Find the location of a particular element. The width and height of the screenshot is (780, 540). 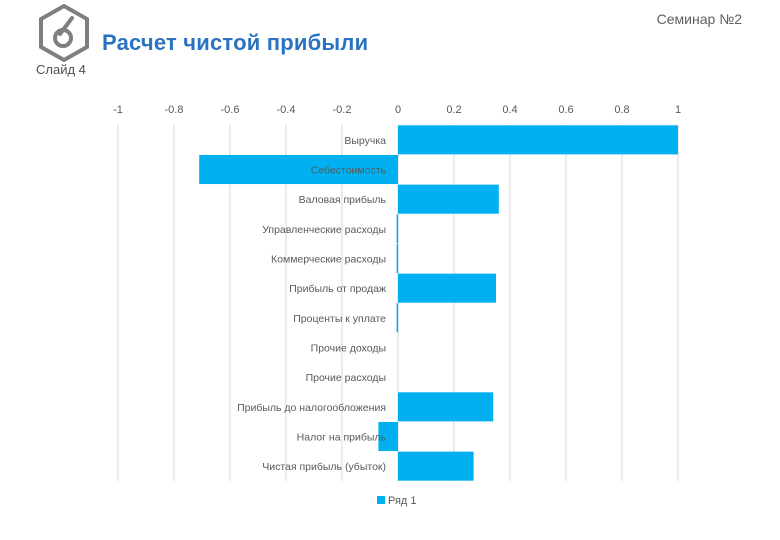

x-tick-label: -0.8 is located at coordinates (174, 110).